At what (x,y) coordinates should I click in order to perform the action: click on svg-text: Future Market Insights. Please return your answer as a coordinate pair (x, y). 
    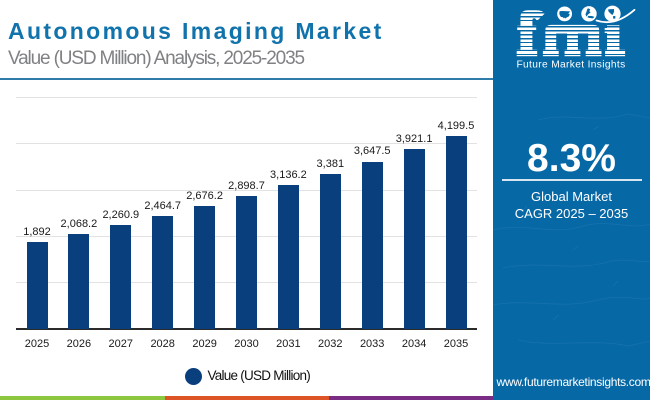
    Looking at the image, I should click on (570, 65).